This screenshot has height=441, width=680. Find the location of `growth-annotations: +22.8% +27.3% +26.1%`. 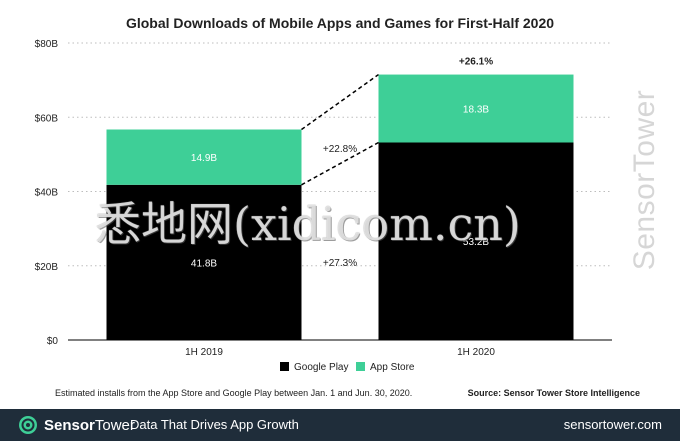

growth-annotations: +22.8% +27.3% +26.1% is located at coordinates (397, 163).